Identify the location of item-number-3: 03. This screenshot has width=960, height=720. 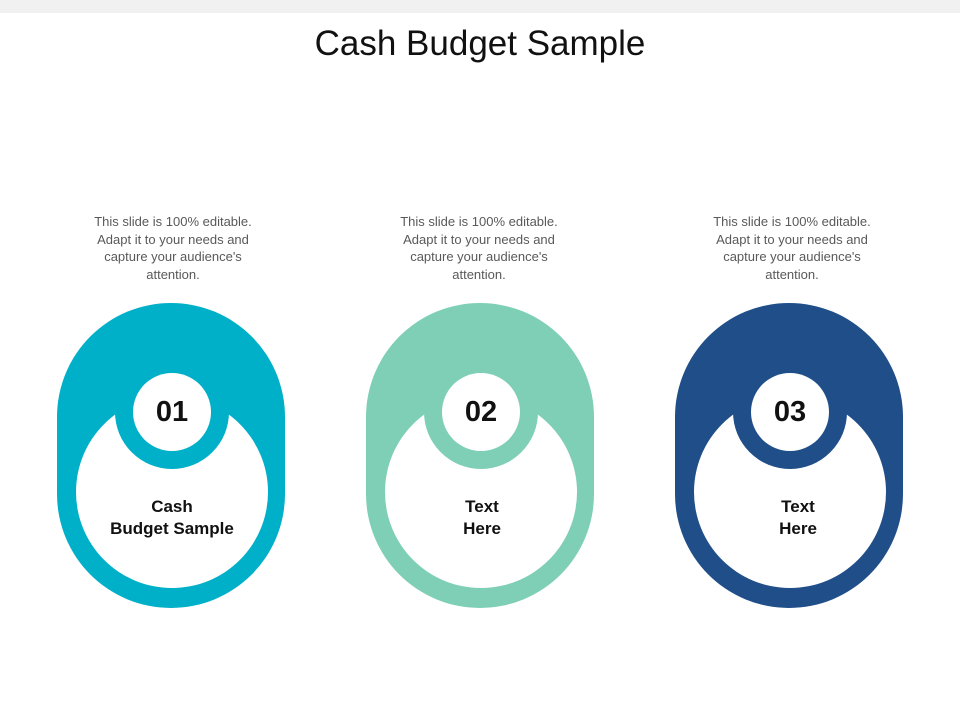
(790, 412).